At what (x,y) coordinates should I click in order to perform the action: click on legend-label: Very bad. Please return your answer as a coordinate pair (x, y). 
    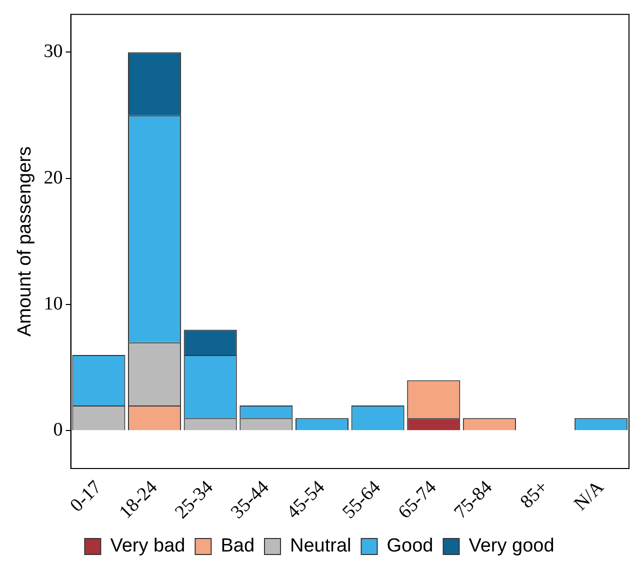
    Looking at the image, I should click on (148, 546).